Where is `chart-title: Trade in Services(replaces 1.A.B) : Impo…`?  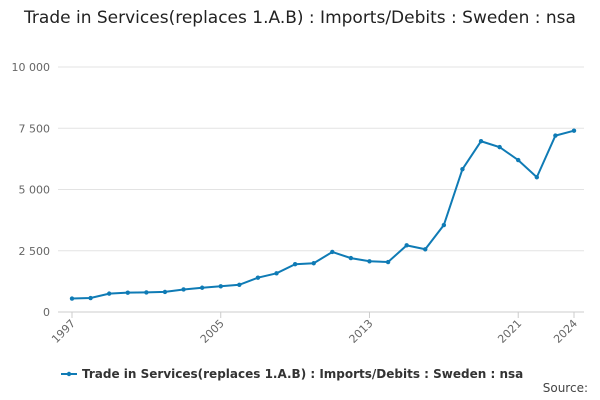
chart-title: Trade in Services(replaces 1.A.B) : Impo… is located at coordinates (300, 18).